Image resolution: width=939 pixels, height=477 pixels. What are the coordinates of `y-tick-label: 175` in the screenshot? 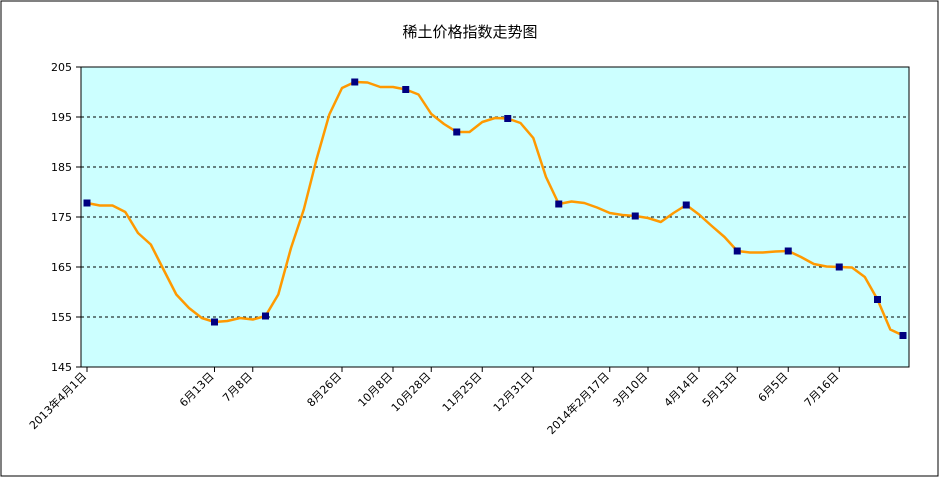 It's located at (61, 217).